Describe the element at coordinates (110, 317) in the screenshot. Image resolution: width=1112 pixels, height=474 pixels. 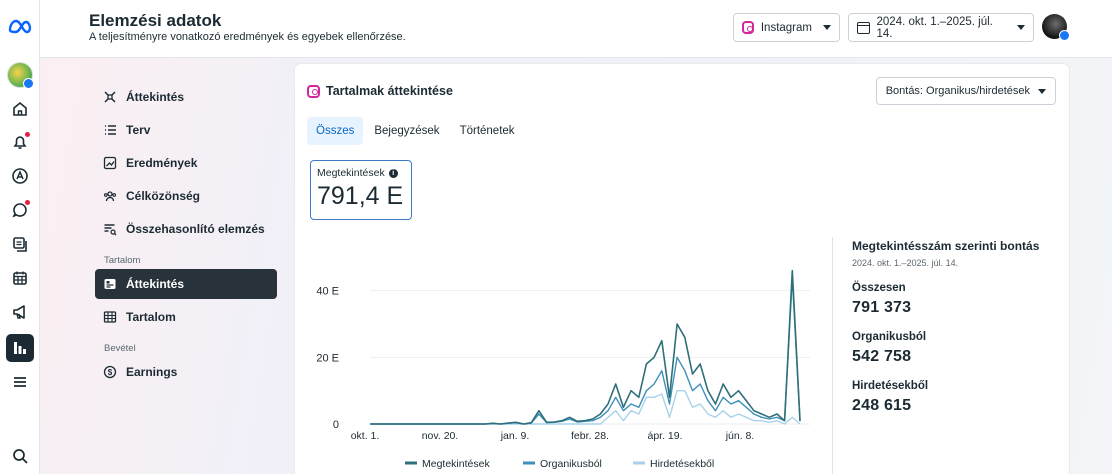
I see `table-icon` at that location.